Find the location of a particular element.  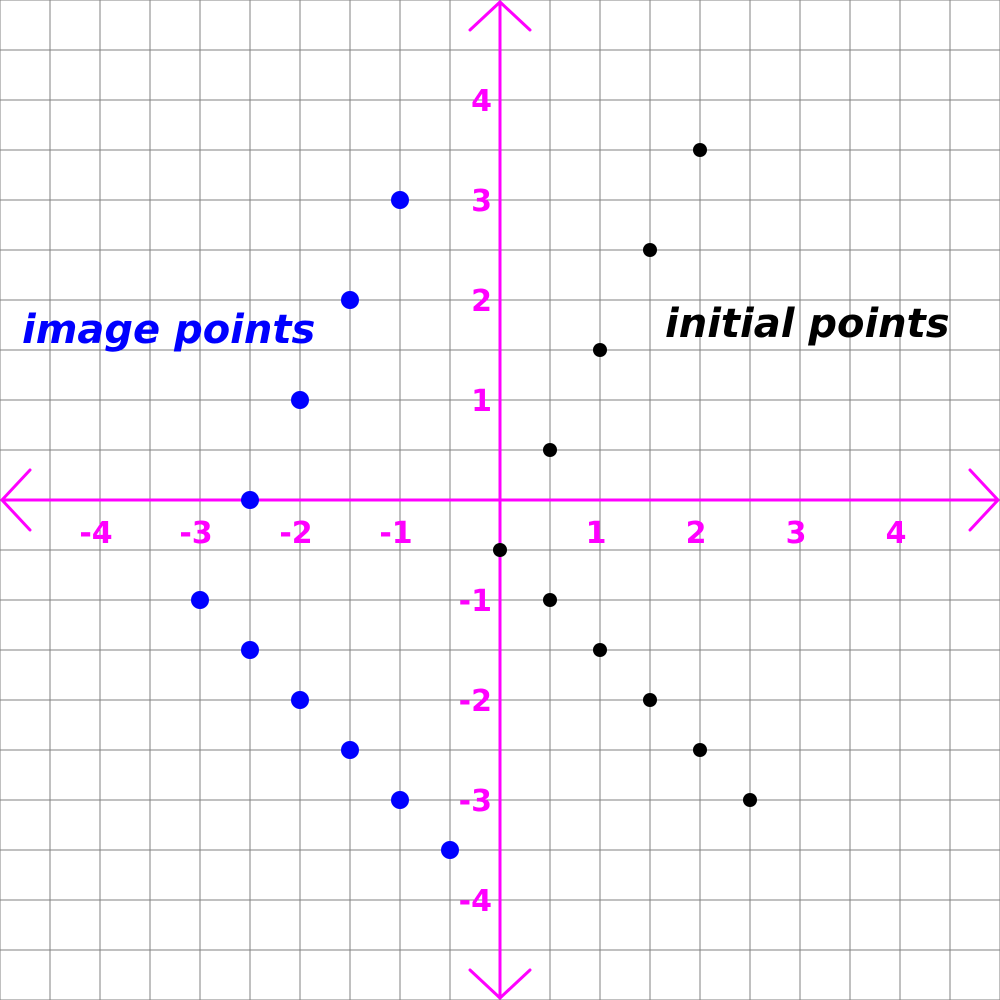

x-axis-left-arrow is located at coordinates (16, 500).